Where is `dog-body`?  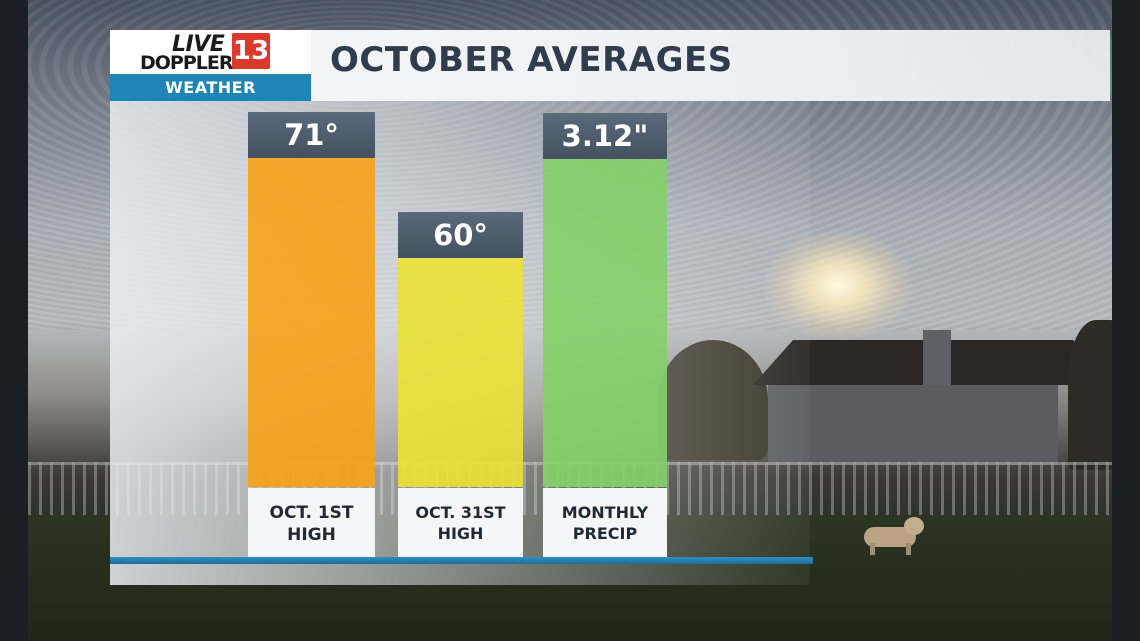
dog-body is located at coordinates (890, 537).